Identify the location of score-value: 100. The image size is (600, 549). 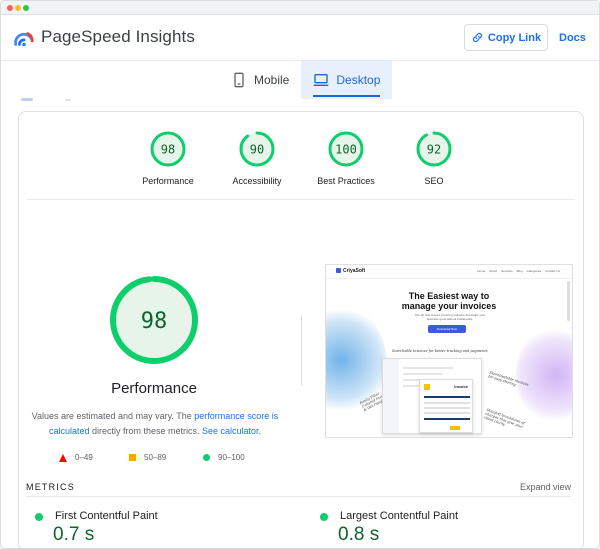
(346, 150).